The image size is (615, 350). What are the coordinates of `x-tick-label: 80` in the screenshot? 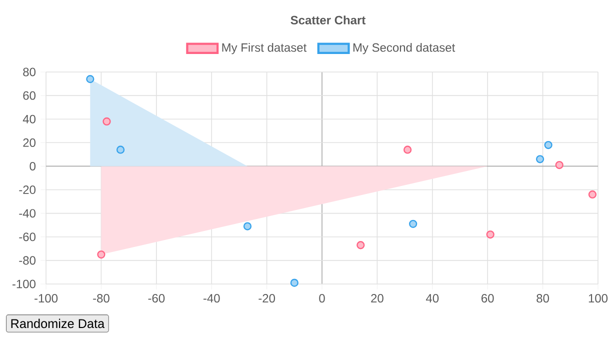 It's located at (542, 298).